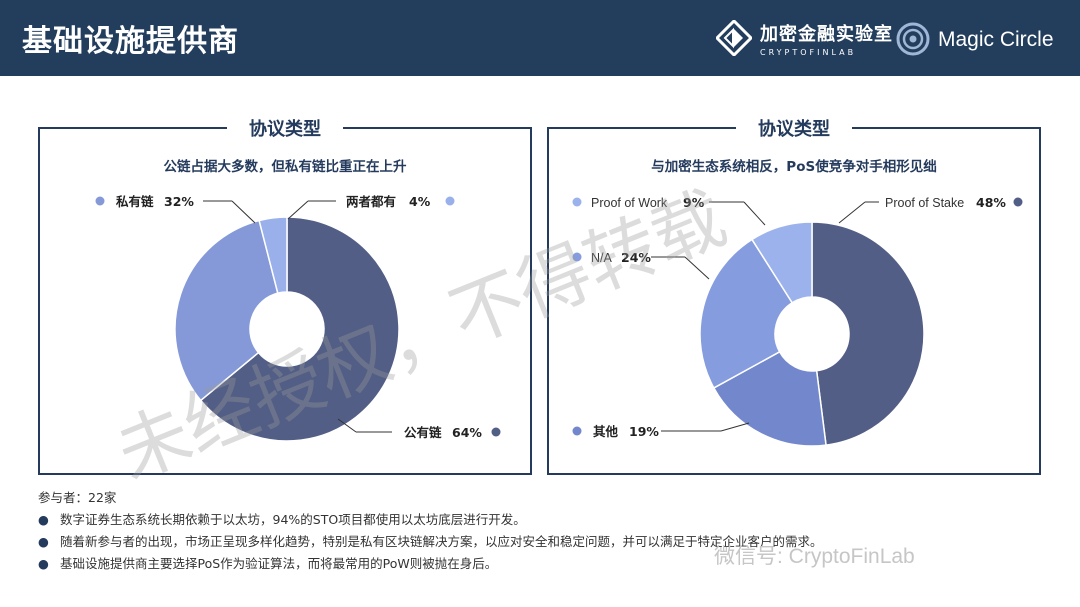 The height and width of the screenshot is (607, 1080). What do you see at coordinates (285, 167) in the screenshot?
I see `chart-subtitle-left: 公链占据大多数，但私有链比重正在上升` at bounding box center [285, 167].